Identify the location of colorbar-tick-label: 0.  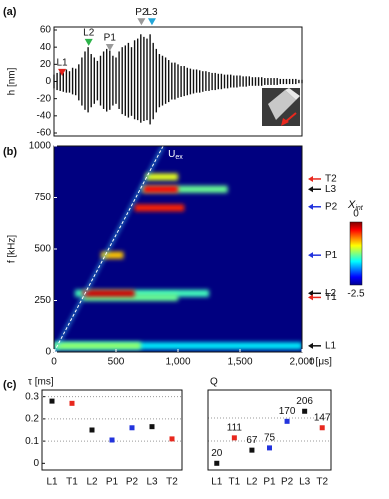
(356, 214).